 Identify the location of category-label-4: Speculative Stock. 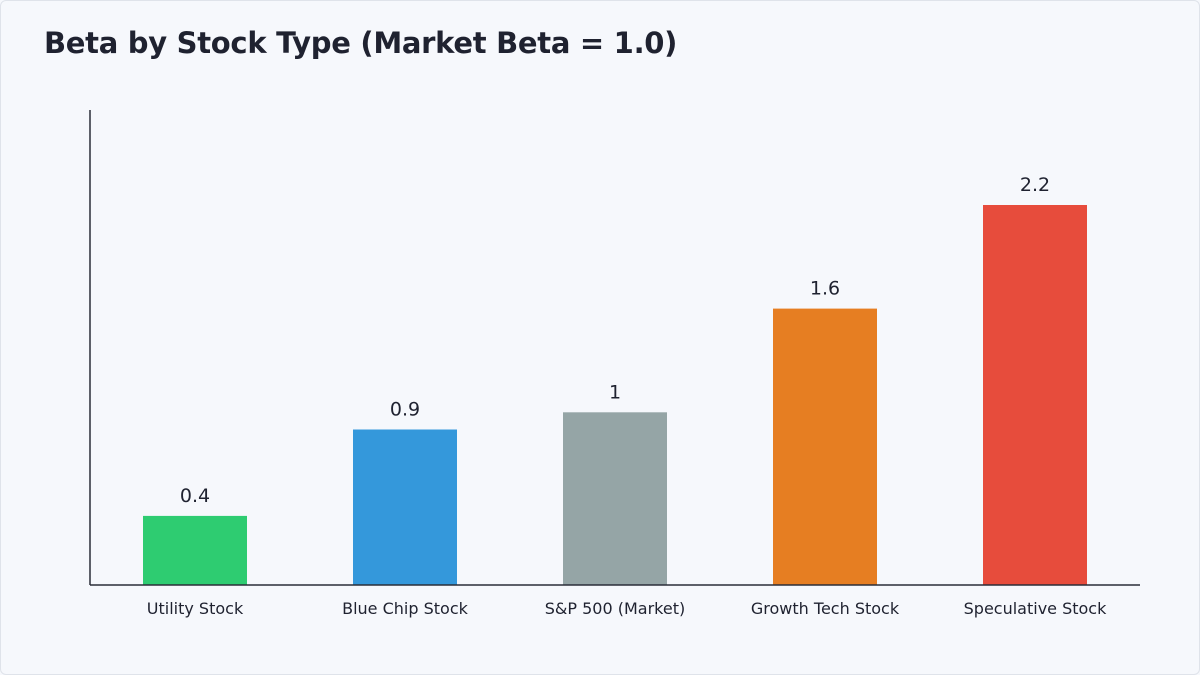
(1035, 608).